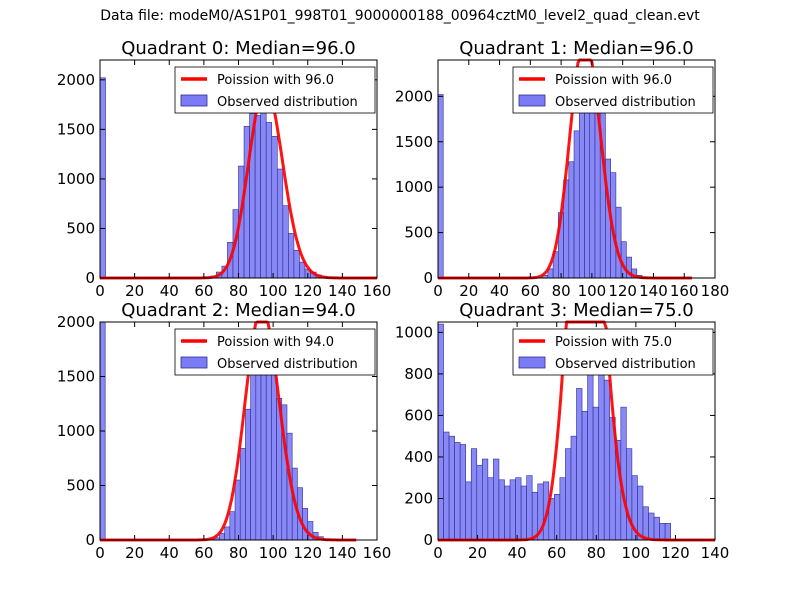 This screenshot has height=600, width=800. I want to click on x-tick-label: 180, so click(715, 291).